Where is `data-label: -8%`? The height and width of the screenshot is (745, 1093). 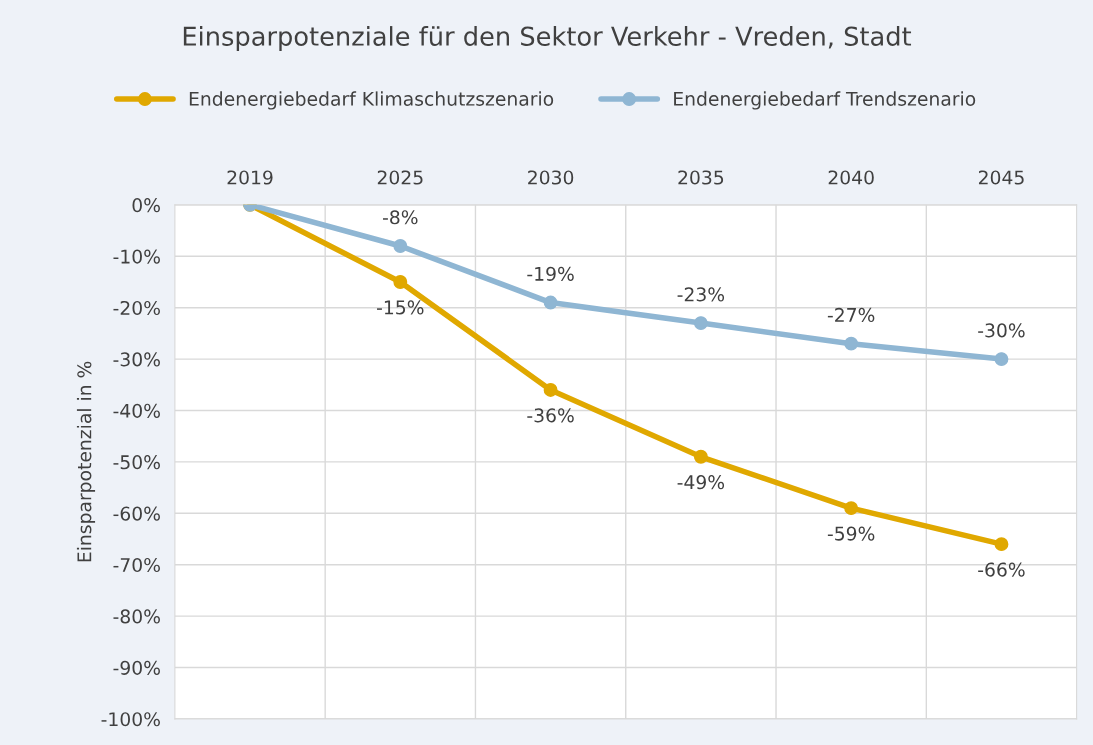 data-label: -8% is located at coordinates (400, 217).